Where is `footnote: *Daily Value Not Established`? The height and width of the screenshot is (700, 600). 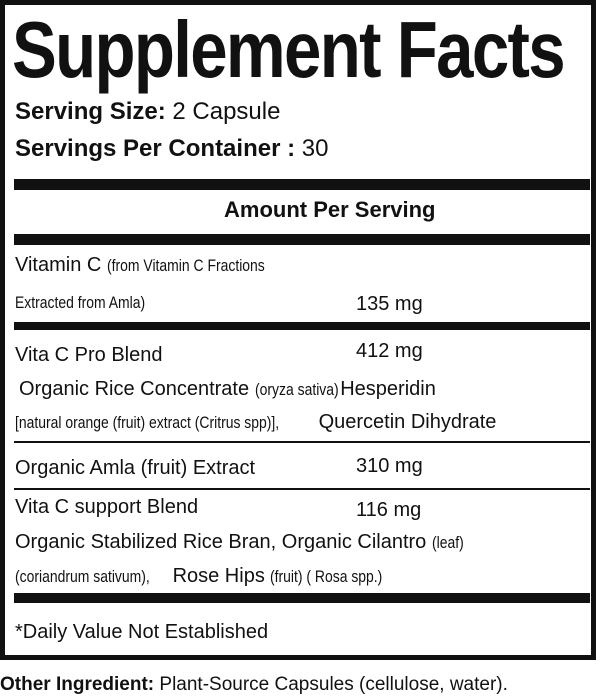 footnote: *Daily Value Not Established is located at coordinates (142, 632).